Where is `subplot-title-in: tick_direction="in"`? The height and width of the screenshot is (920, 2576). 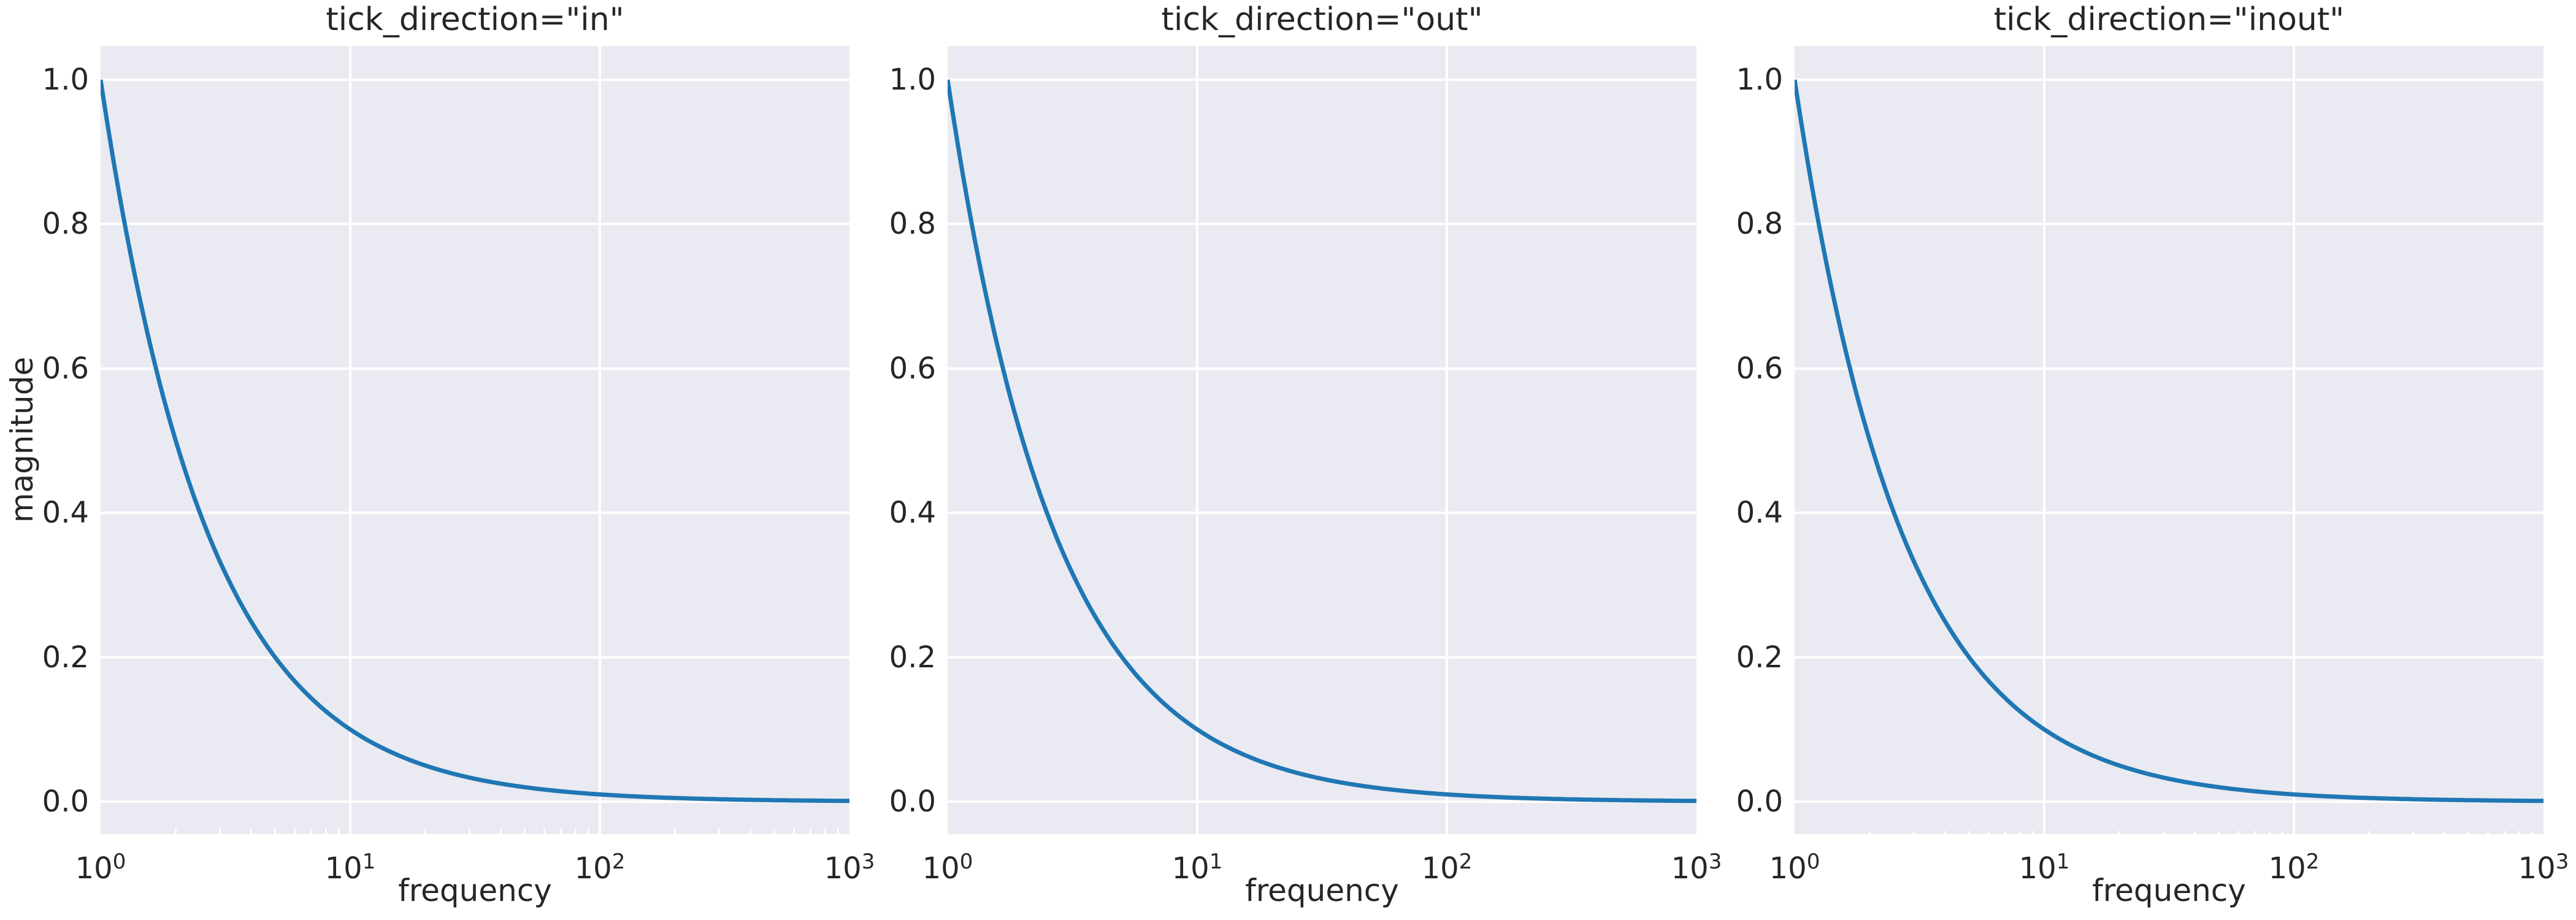
subplot-title-in: tick_direction="in" is located at coordinates (475, 19).